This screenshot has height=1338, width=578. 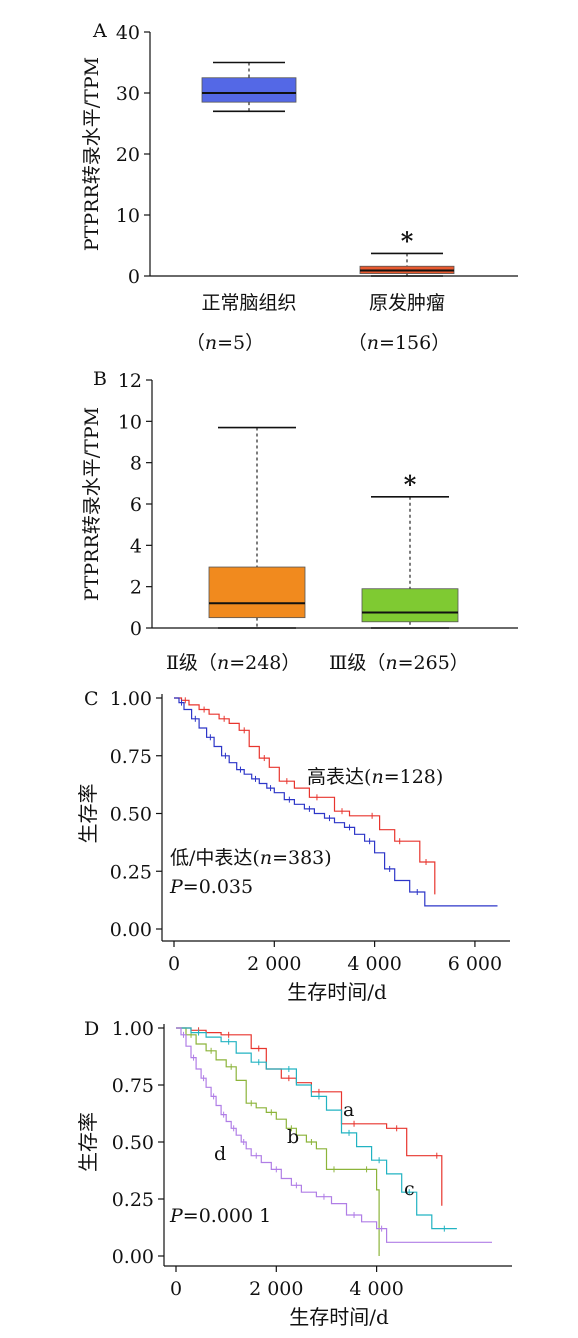 I want to click on p-value: P=0.000 1, so click(x=220, y=1216).